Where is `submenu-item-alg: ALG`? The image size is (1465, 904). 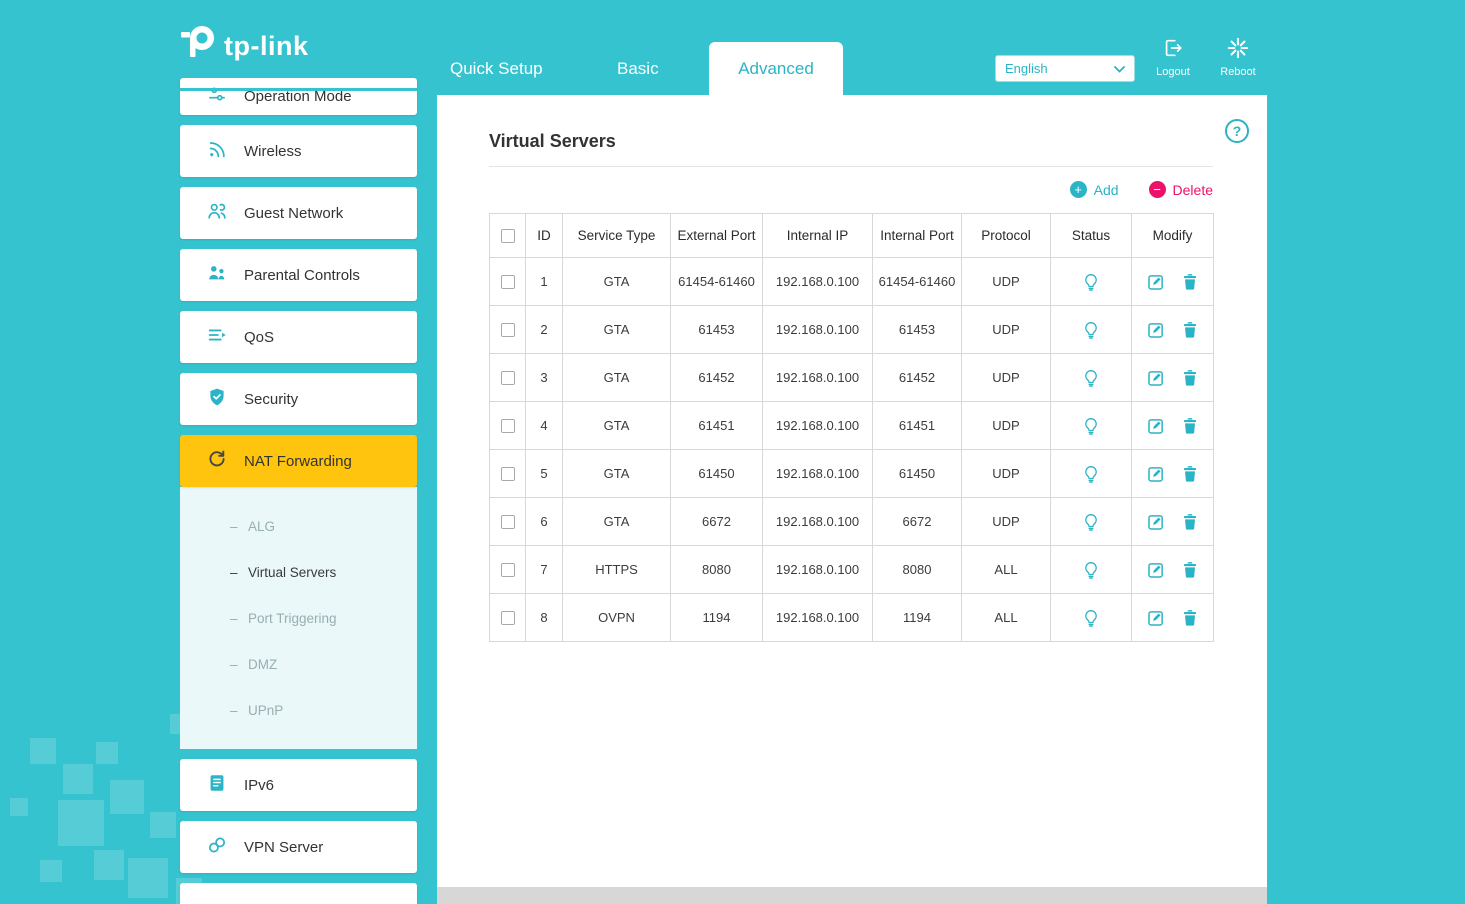
submenu-item-alg: ALG is located at coordinates (298, 526).